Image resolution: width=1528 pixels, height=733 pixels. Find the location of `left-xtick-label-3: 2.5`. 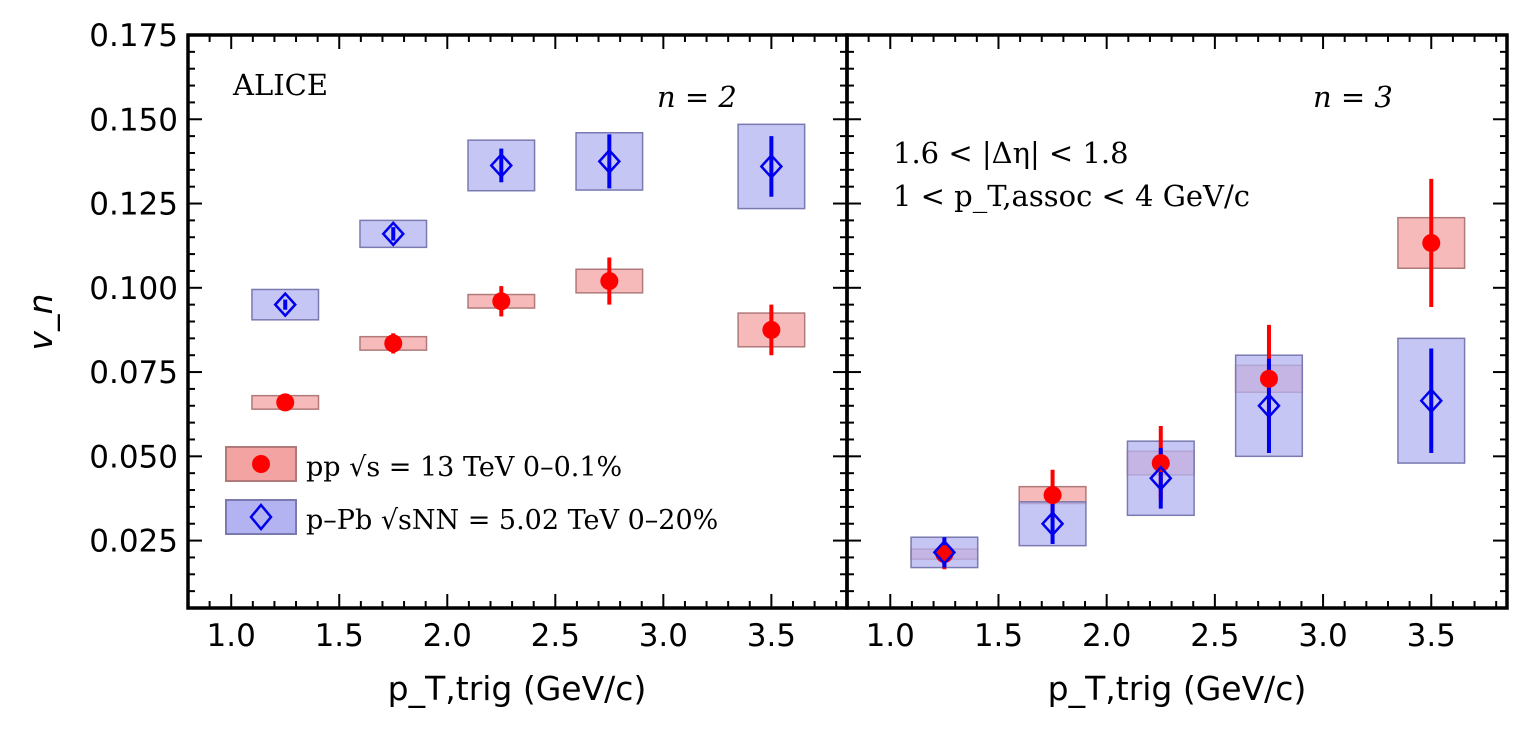

left-xtick-label-3: 2.5 is located at coordinates (555, 636).